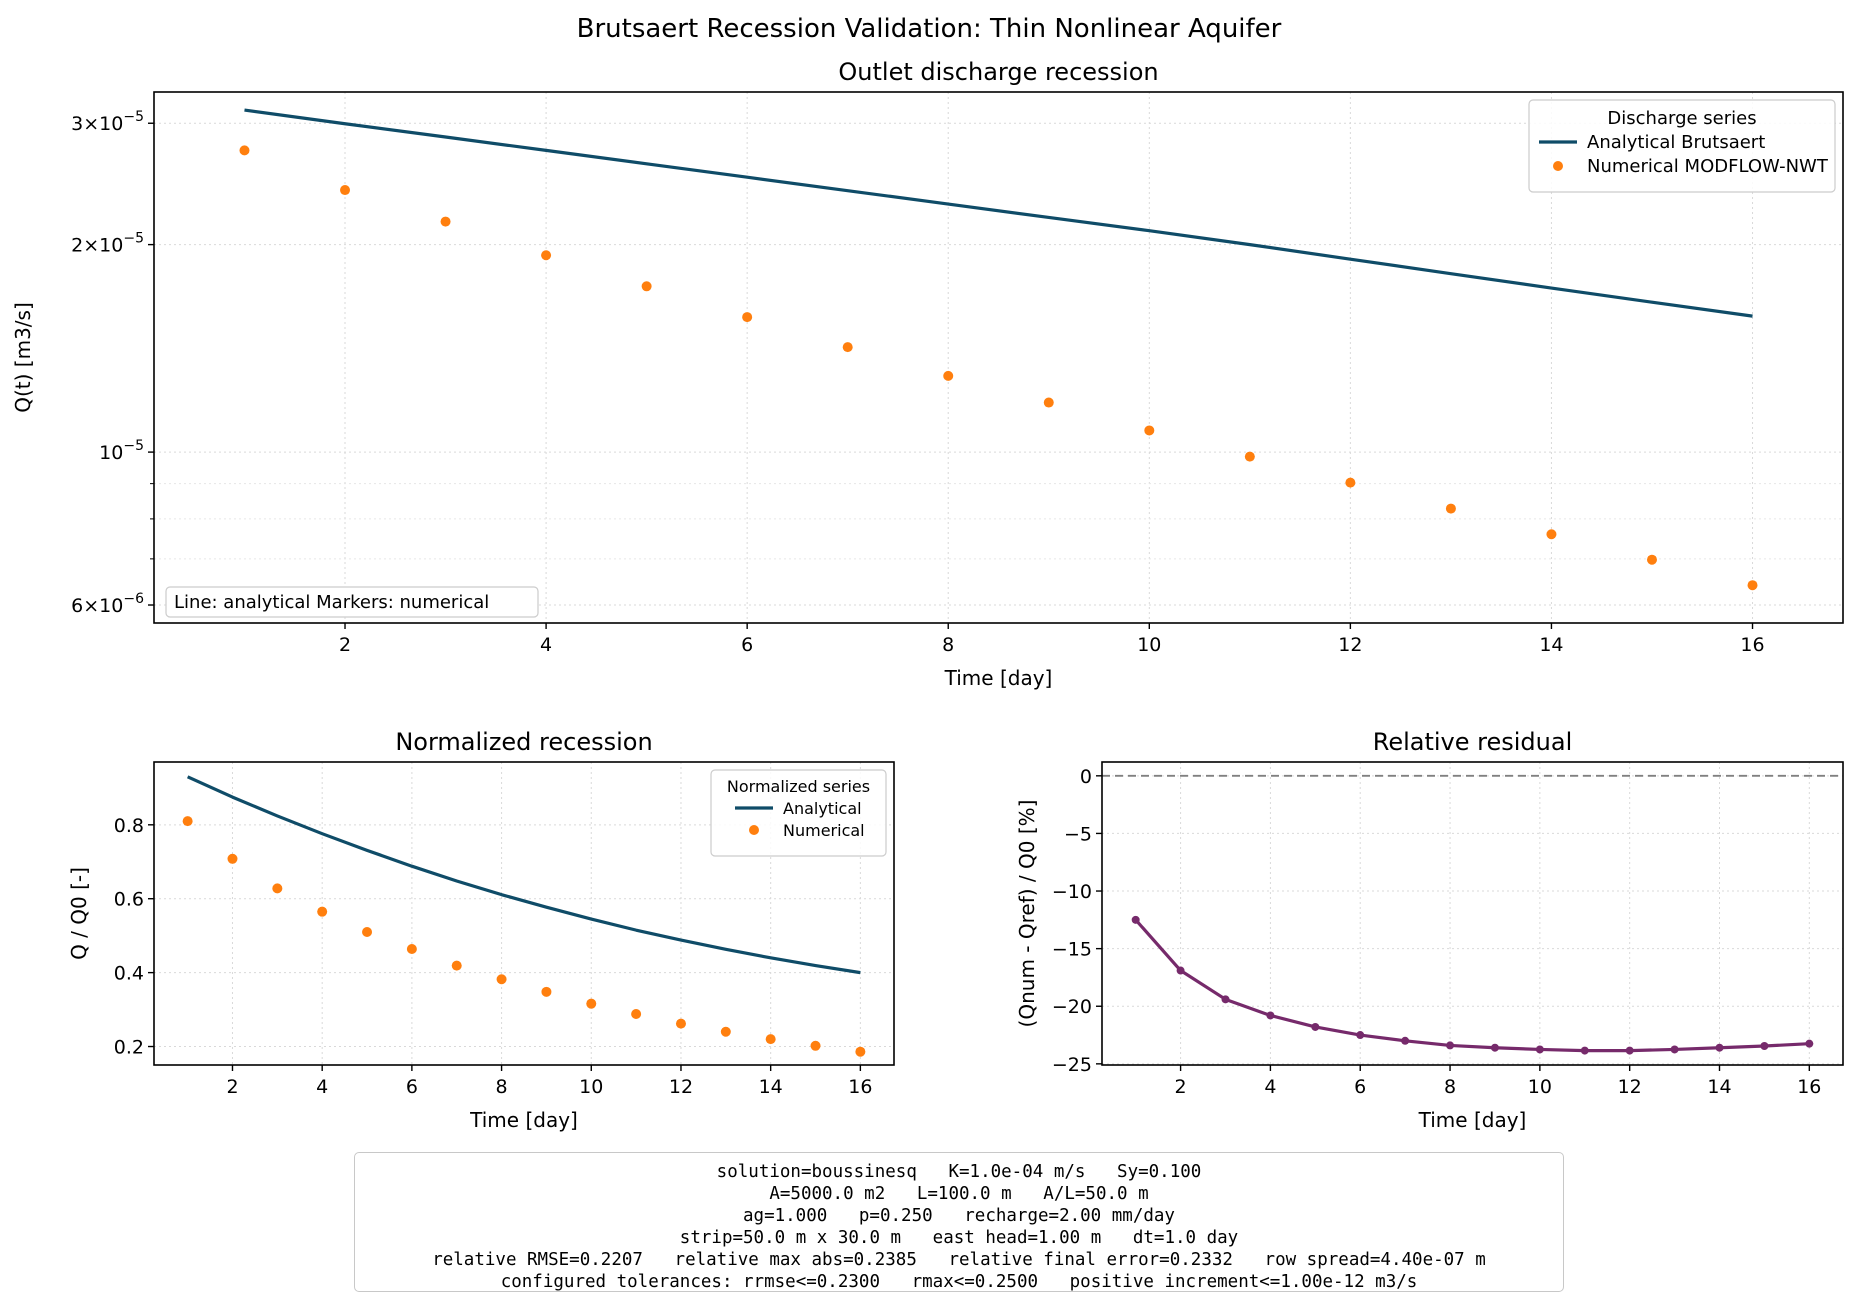  I want to click on legend-box, so click(1682, 146).